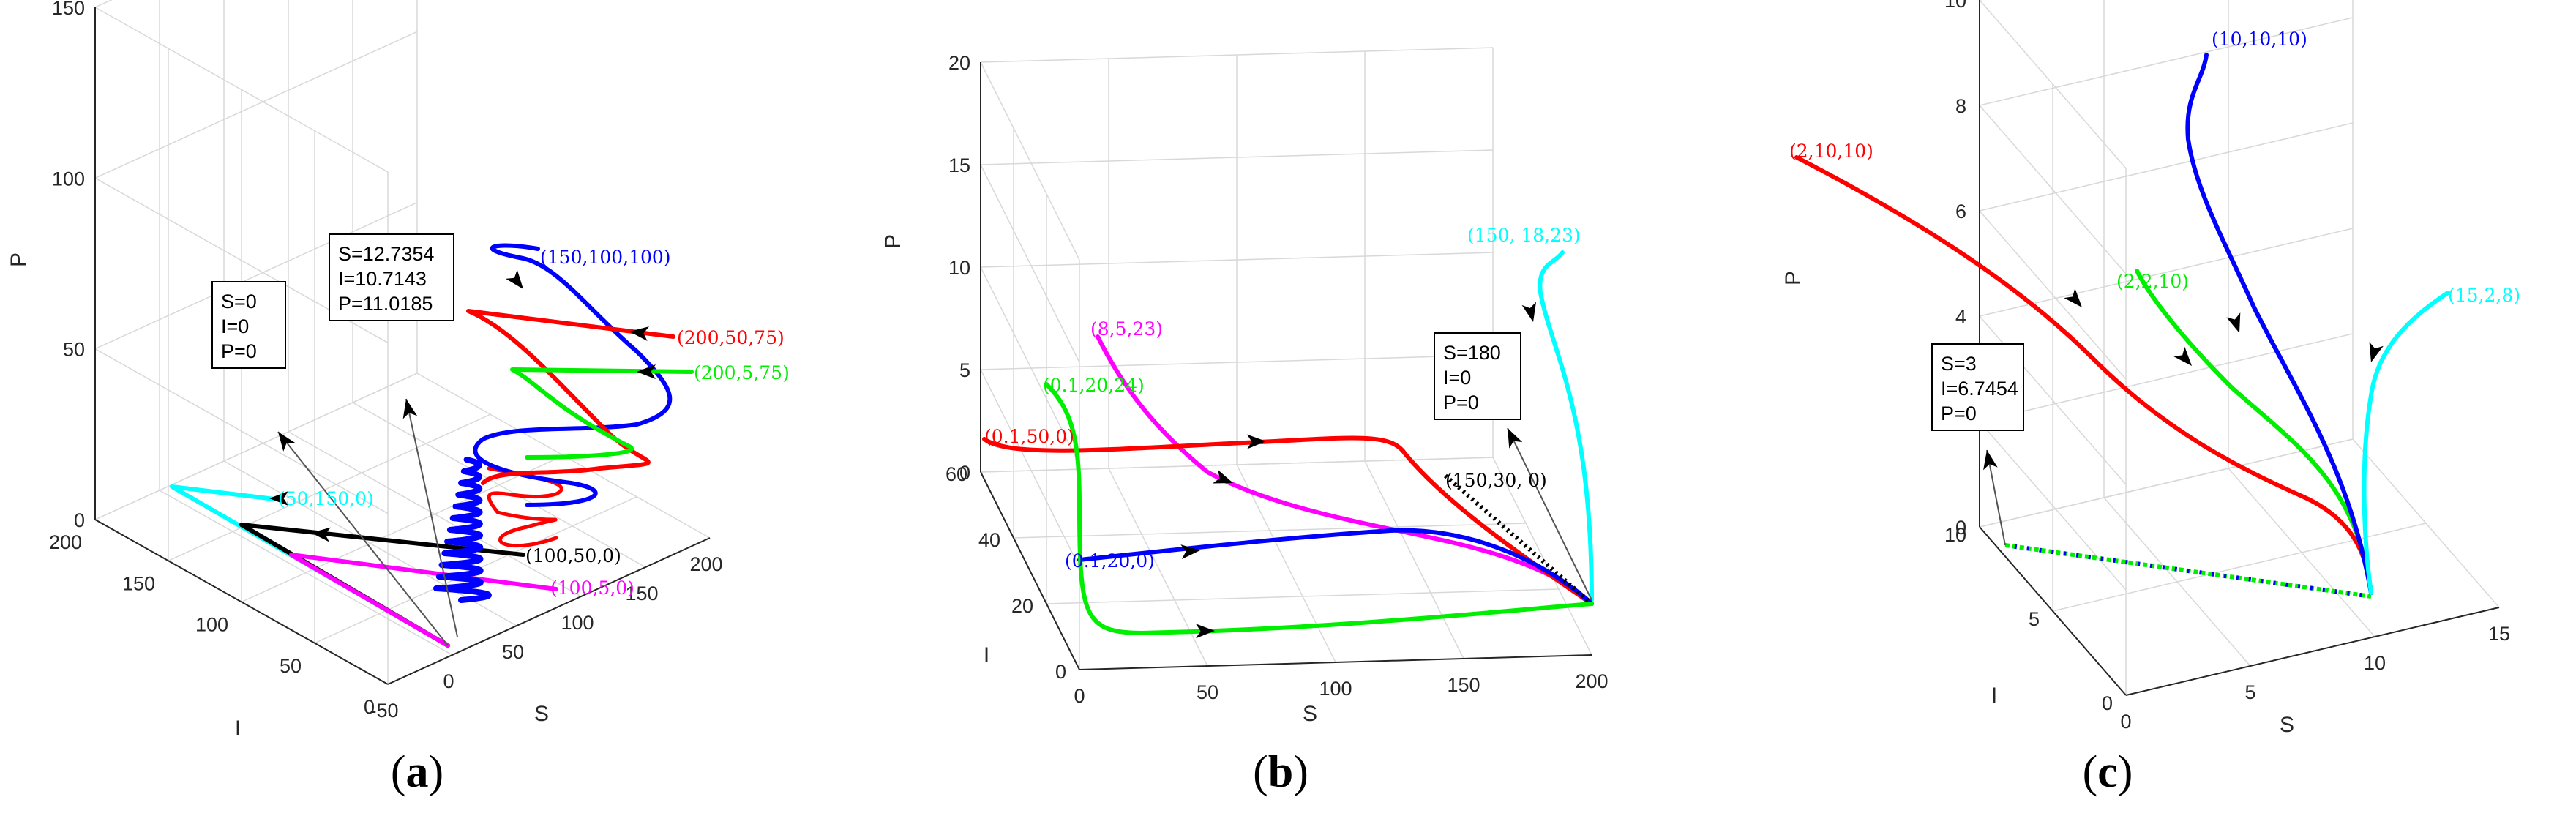 The image size is (2576, 816). Describe the element at coordinates (1831, 151) in the screenshot. I see `series-start-label: (2,10,10)` at that location.